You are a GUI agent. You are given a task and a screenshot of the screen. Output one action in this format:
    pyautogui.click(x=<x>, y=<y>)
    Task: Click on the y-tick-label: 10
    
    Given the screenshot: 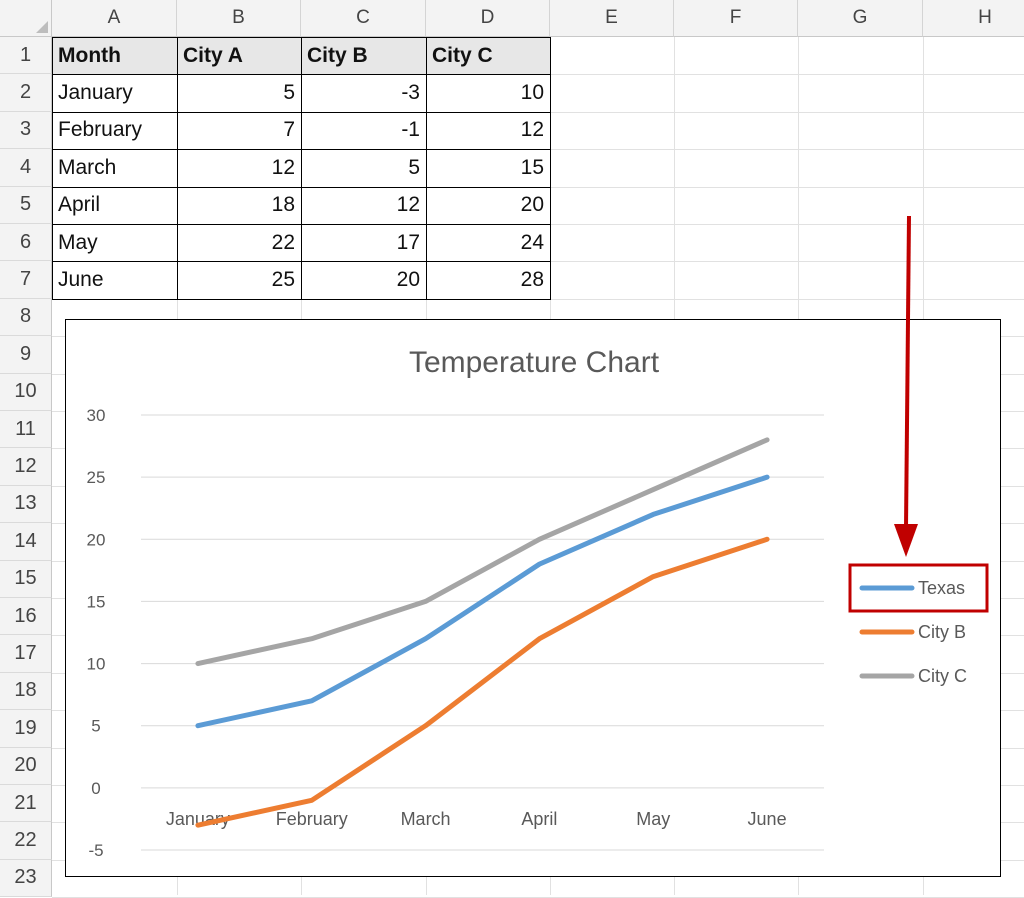 What is the action you would take?
    pyautogui.click(x=96, y=664)
    